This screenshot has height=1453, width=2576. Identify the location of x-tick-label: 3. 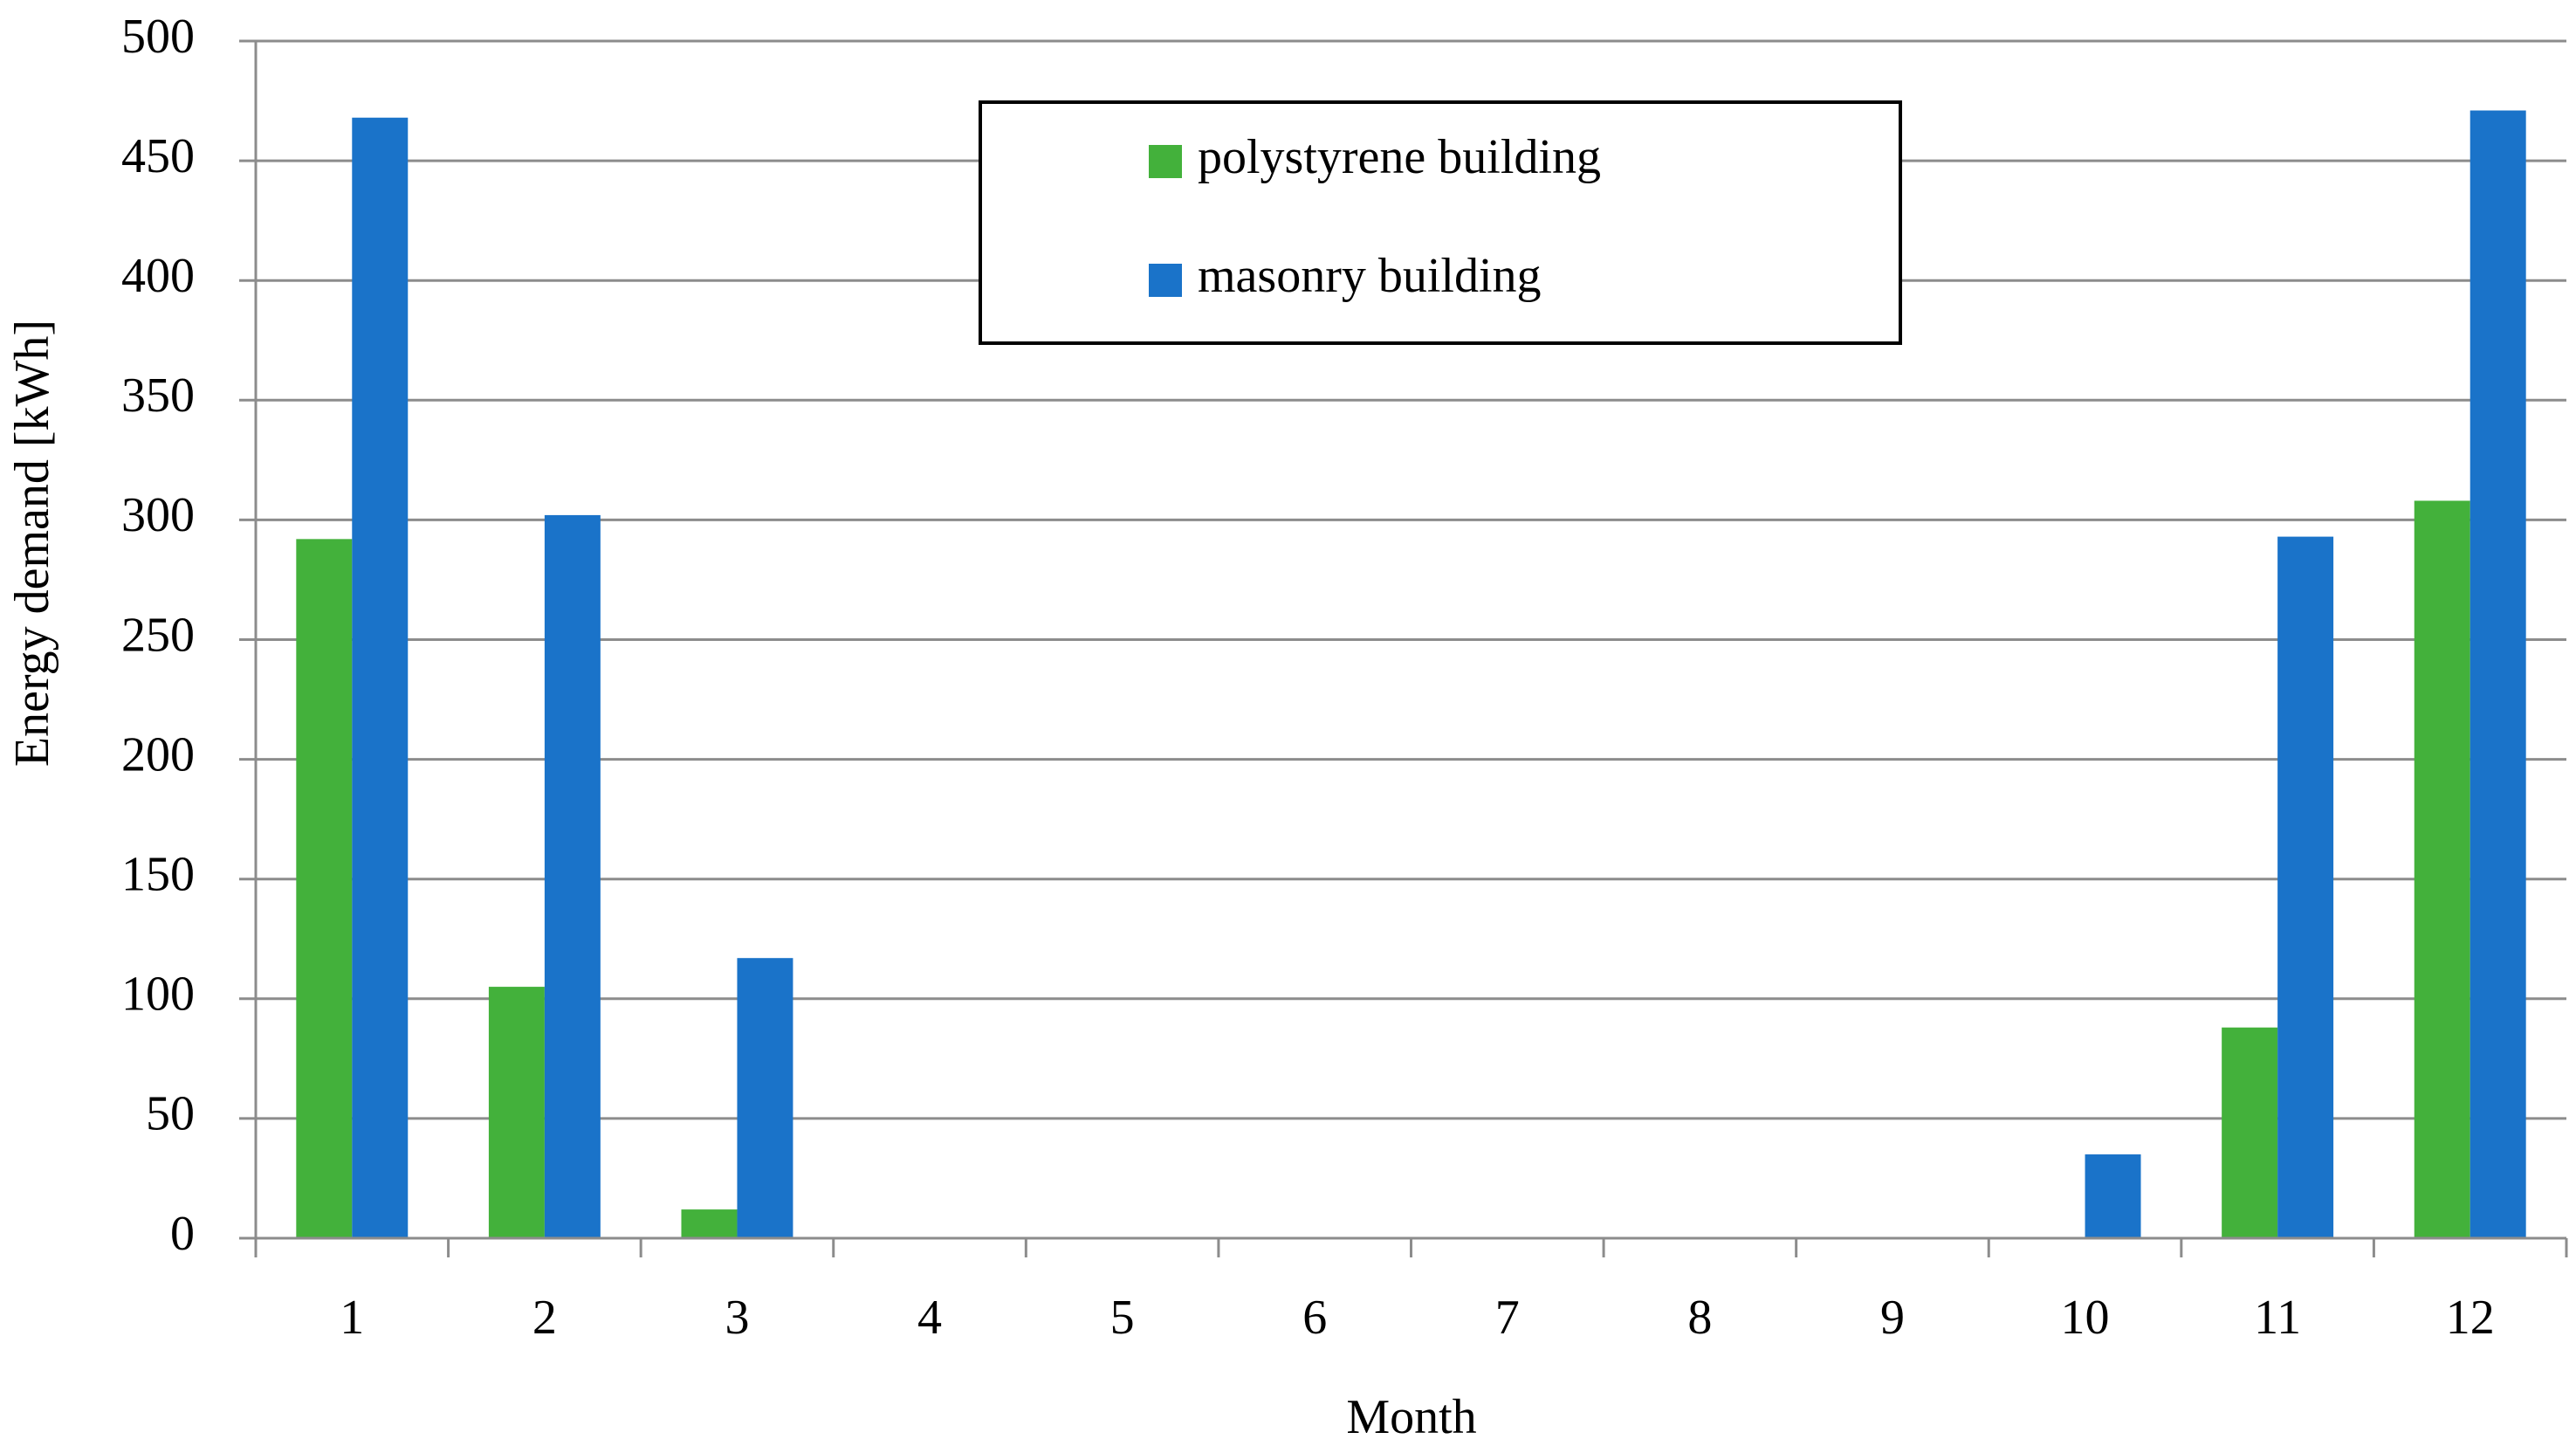
(737, 1318).